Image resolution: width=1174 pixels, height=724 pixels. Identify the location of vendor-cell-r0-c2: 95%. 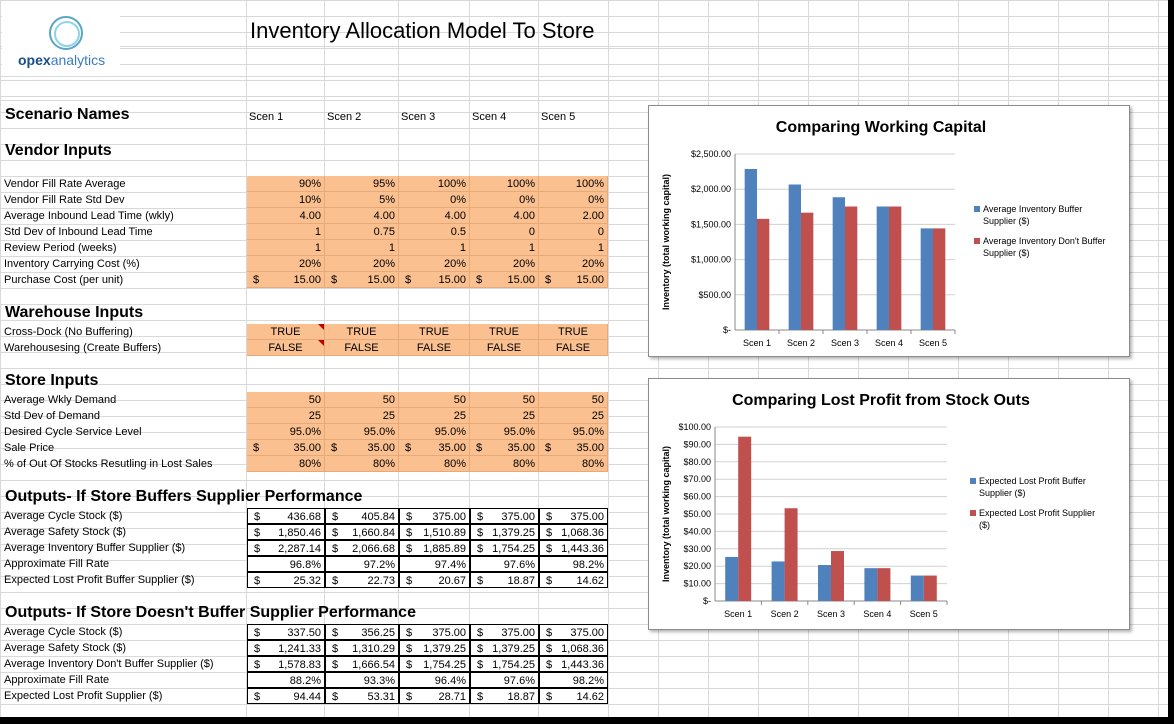
(362, 184).